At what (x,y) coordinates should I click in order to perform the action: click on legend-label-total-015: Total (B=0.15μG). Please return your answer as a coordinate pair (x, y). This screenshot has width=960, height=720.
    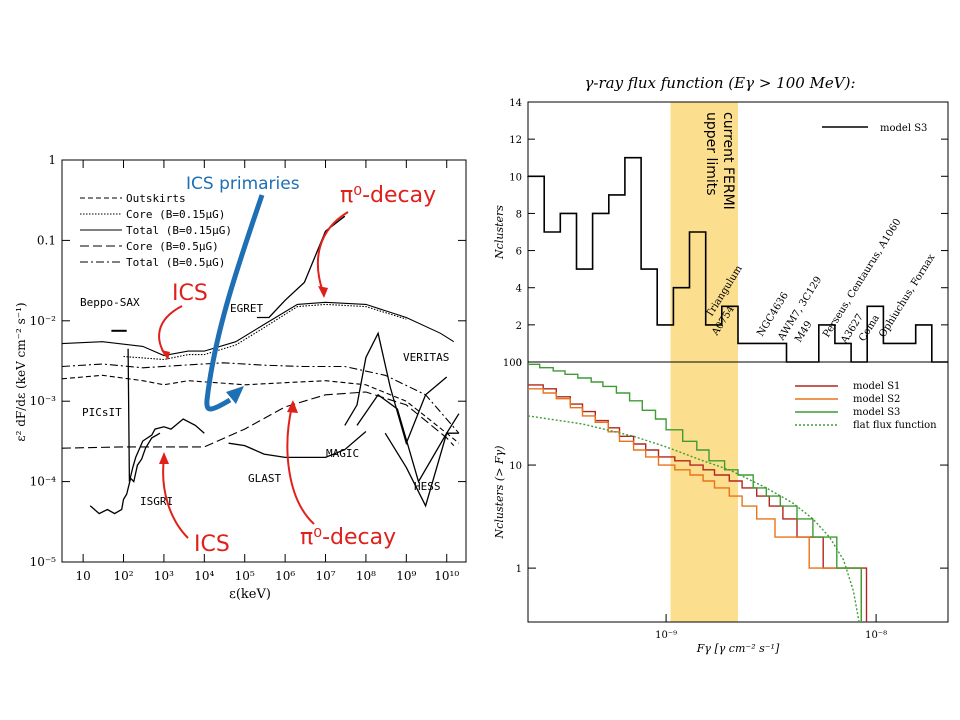
    Looking at the image, I should click on (179, 230).